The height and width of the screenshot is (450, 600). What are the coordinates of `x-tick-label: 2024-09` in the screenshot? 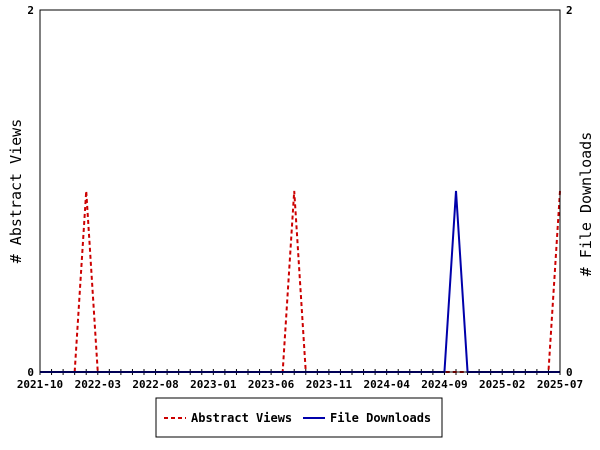 It's located at (444, 384).